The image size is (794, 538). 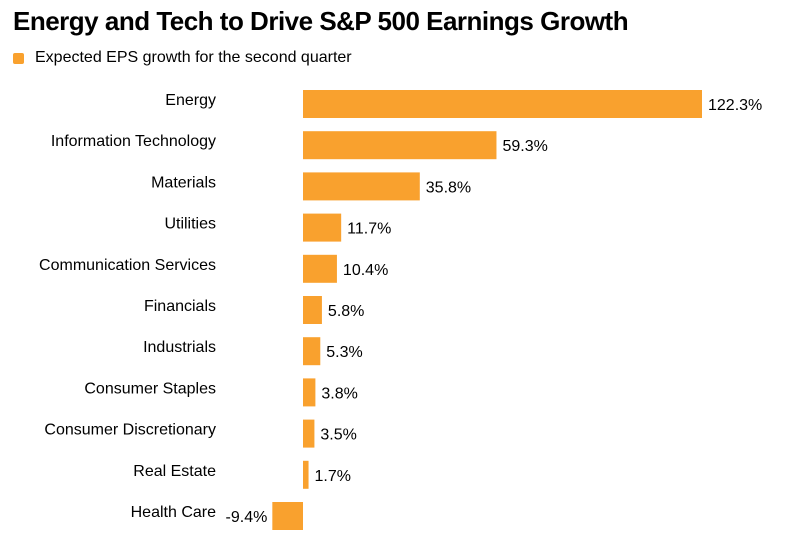 What do you see at coordinates (173, 512) in the screenshot?
I see `category-label: Health Care` at bounding box center [173, 512].